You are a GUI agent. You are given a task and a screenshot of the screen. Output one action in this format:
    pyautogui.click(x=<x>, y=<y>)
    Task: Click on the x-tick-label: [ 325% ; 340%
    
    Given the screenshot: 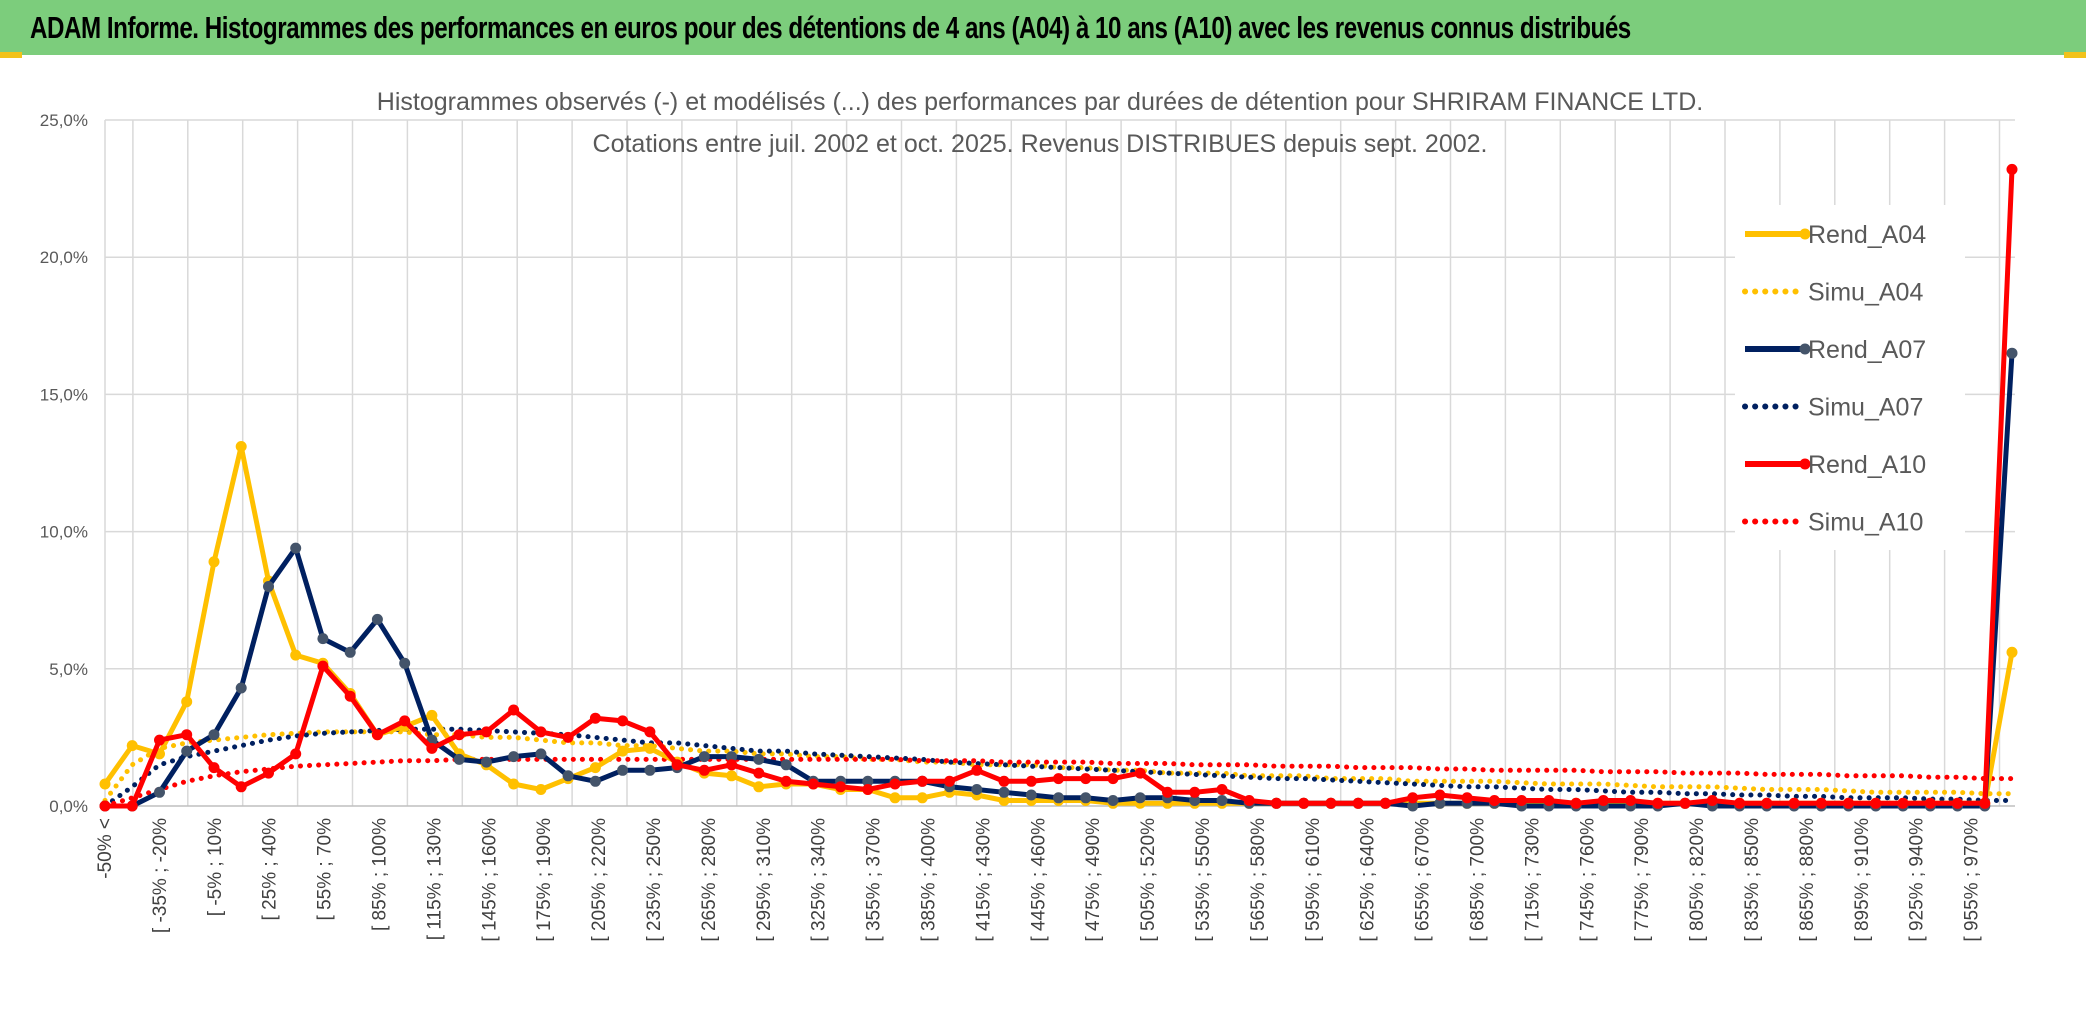 What is the action you would take?
    pyautogui.click(x=819, y=880)
    